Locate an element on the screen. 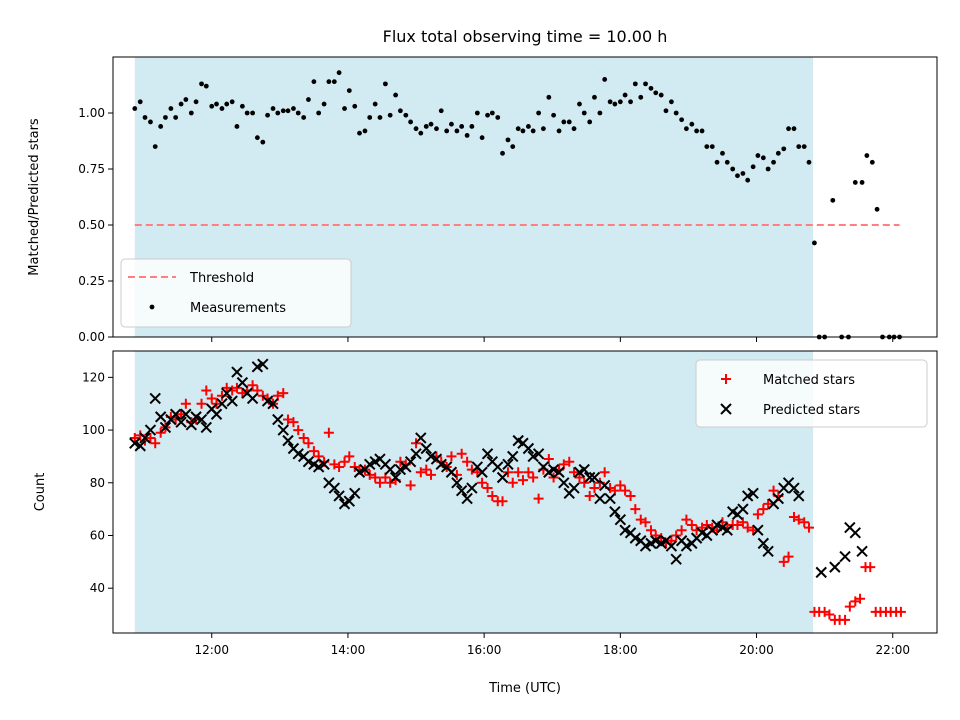  x-tick-label: 16:00 is located at coordinates (484, 650).